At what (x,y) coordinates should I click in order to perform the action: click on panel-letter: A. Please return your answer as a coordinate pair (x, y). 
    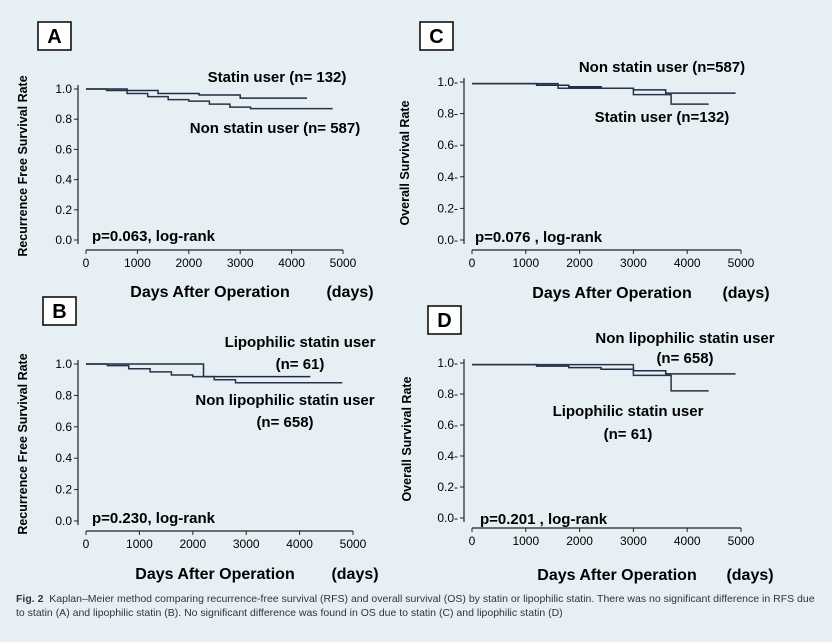
    Looking at the image, I should click on (54, 37).